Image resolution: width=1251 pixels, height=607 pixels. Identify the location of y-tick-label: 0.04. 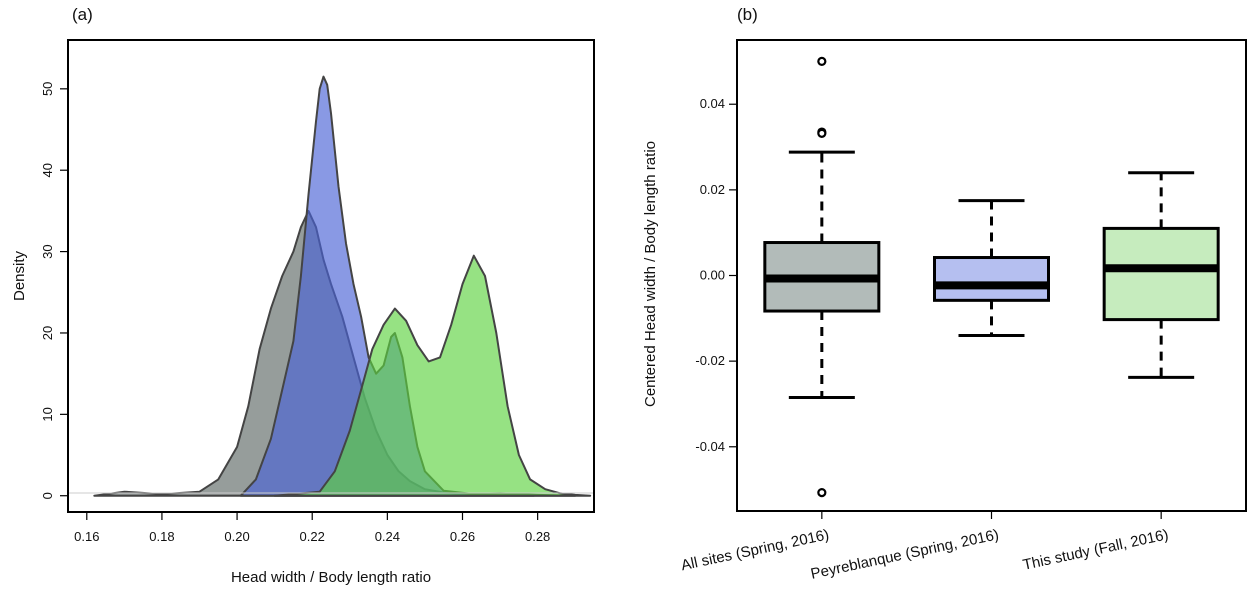
(712, 103).